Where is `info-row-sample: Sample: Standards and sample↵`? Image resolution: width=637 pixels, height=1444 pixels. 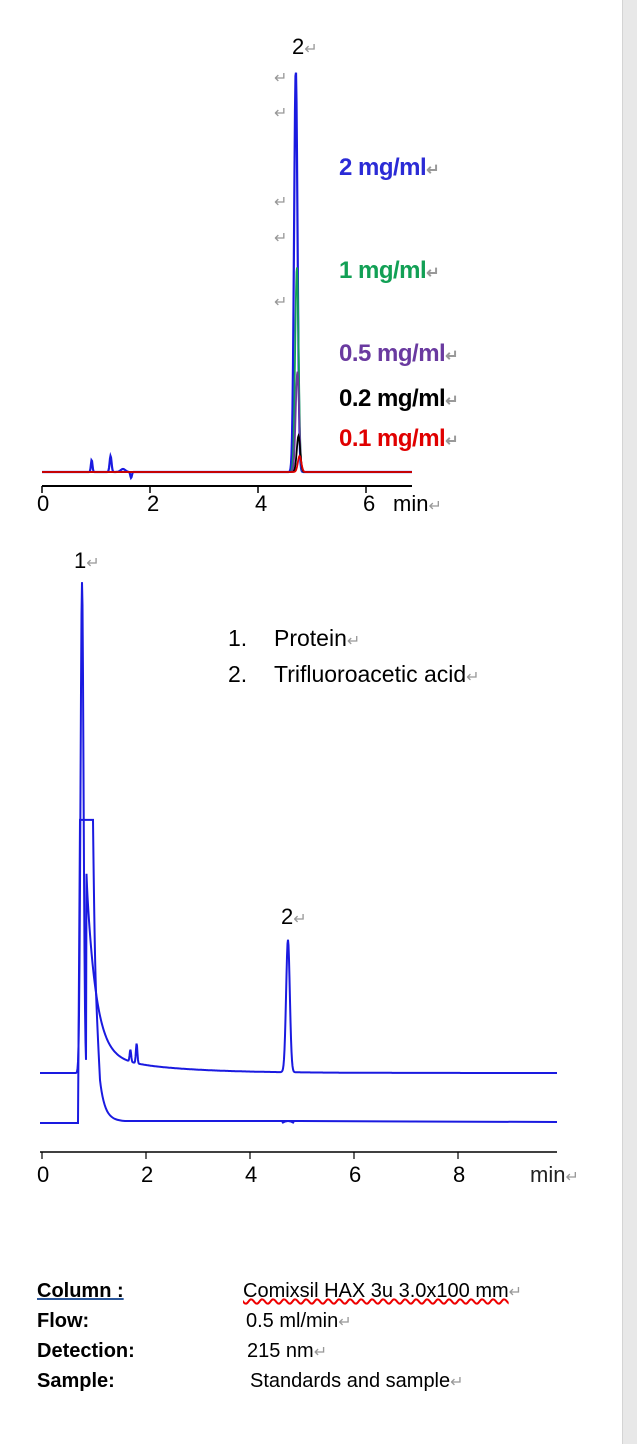
info-row-sample: Sample: Standards and sample↵ is located at coordinates (279, 1382).